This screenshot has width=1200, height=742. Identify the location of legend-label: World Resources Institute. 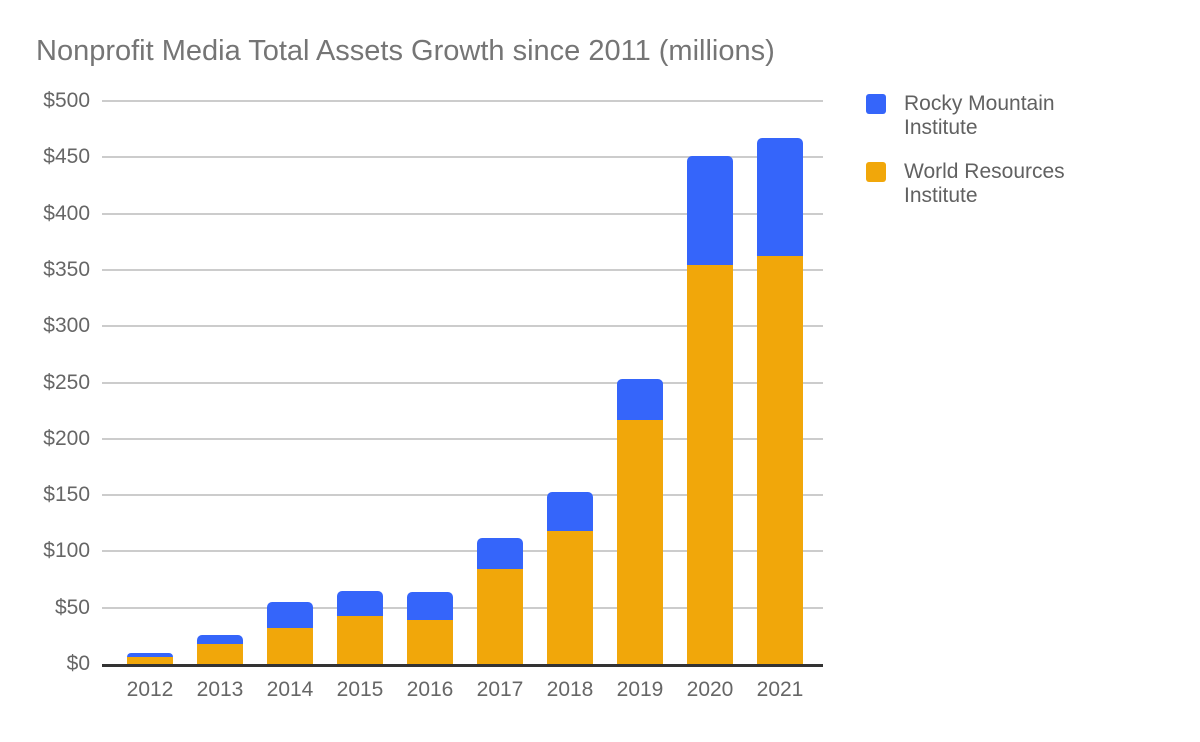
(984, 183).